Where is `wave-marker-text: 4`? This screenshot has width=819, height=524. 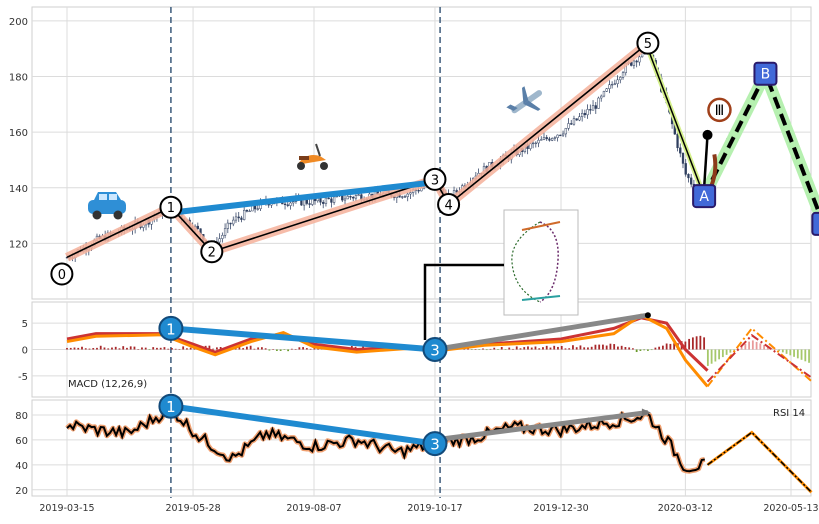
wave-marker-text: 4 is located at coordinates (448, 205).